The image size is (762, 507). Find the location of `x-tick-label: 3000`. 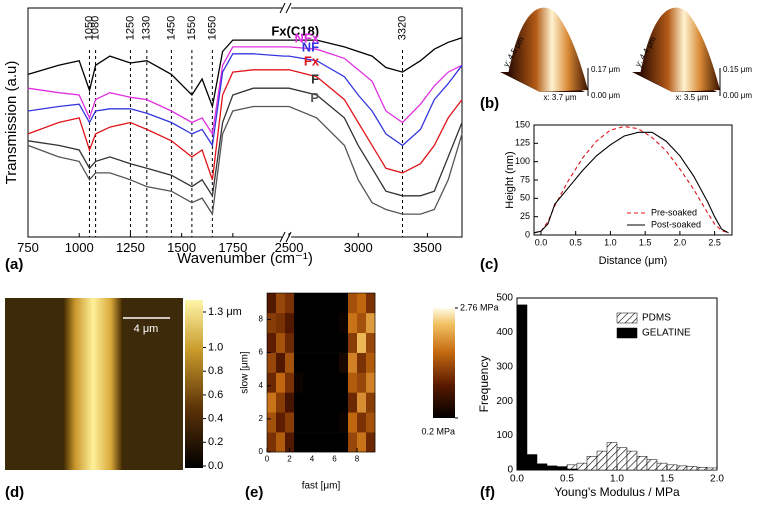

x-tick-label: 3000 is located at coordinates (358, 247).